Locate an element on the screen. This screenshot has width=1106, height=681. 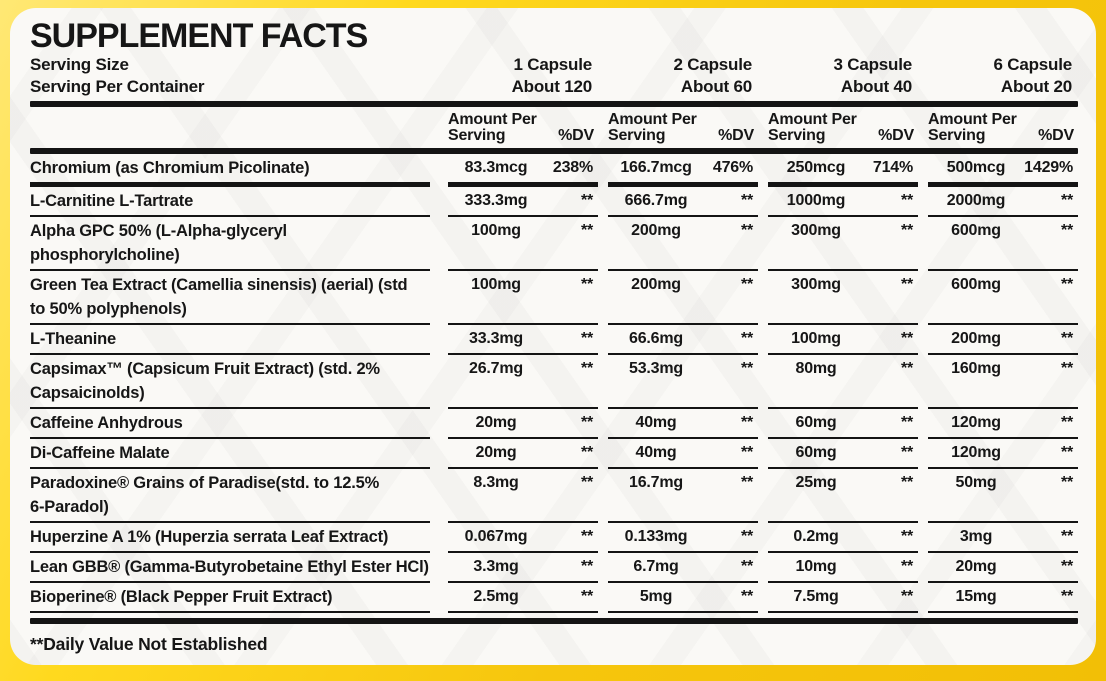
serving-group-cell: 2000mg ** is located at coordinates (1003, 202).